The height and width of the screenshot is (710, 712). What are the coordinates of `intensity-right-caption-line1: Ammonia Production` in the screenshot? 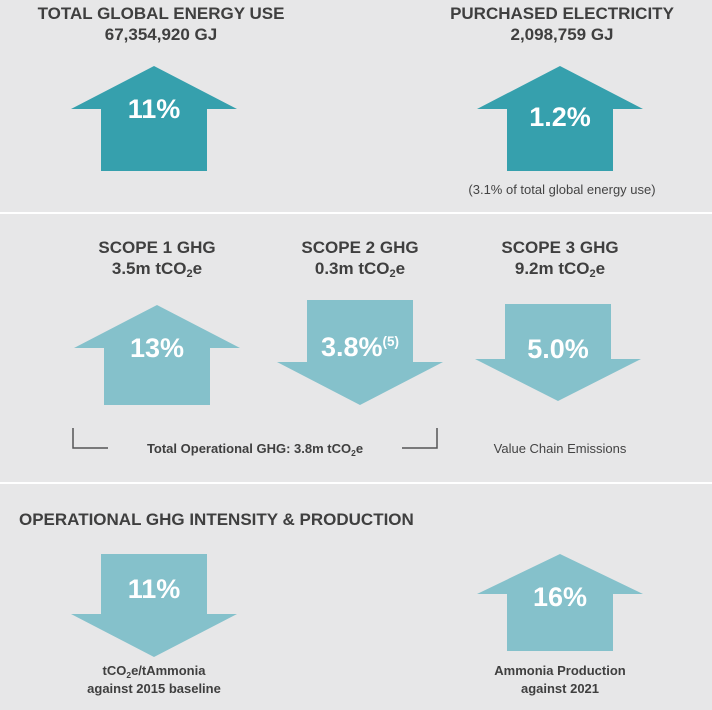 It's located at (560, 670).